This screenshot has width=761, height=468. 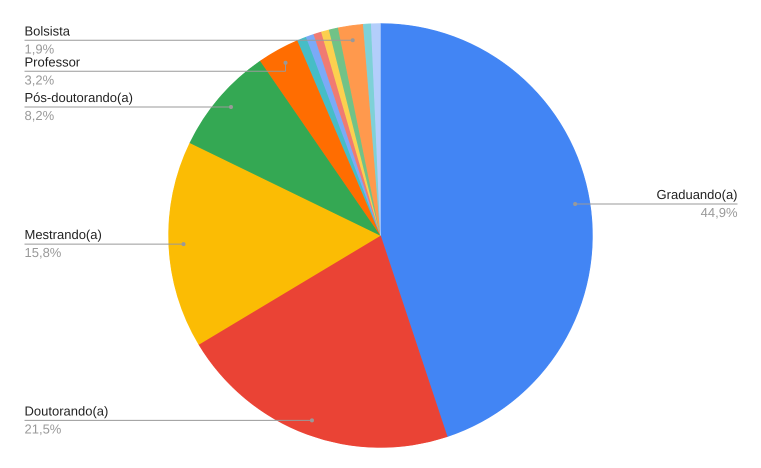 I want to click on slice-label: Bolsista, so click(x=47, y=30).